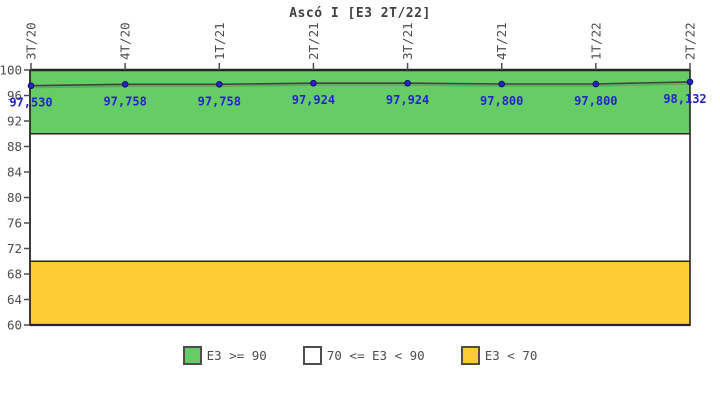 Image resolution: width=720 pixels, height=400 pixels. What do you see at coordinates (219, 41) in the screenshot?
I see `x-tick-label: 1T/21` at bounding box center [219, 41].